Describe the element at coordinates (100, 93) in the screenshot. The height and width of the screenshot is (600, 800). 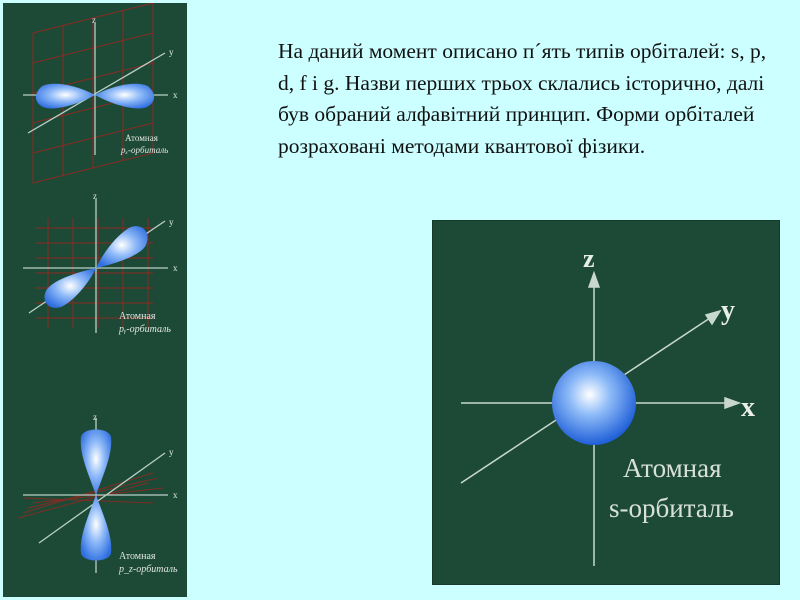
I see `px-orbital-figure: z y x Атомная pₓ-орбиталь` at that location.